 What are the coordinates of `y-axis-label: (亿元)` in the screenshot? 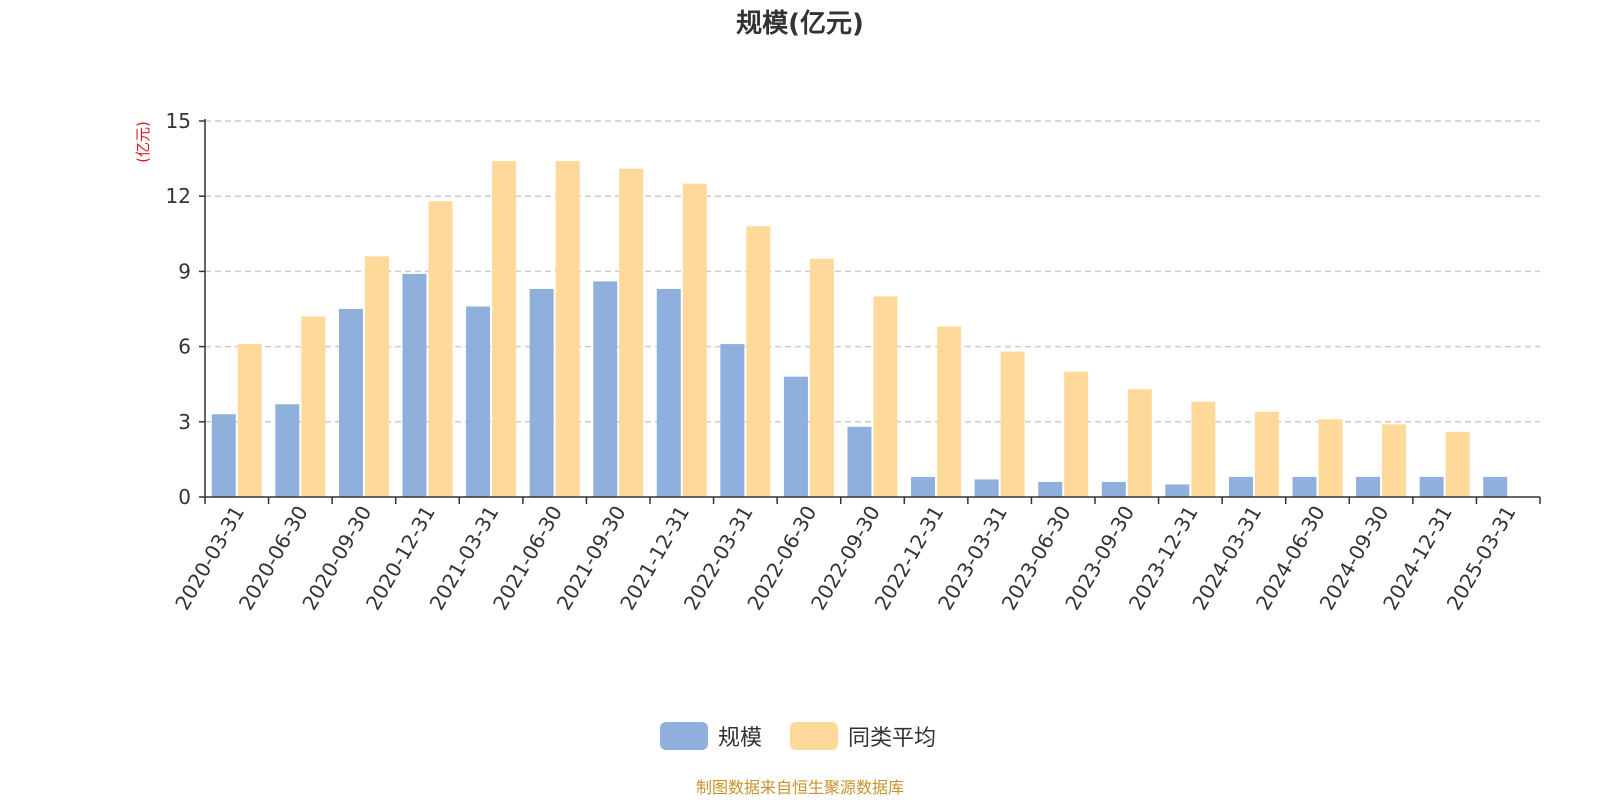 It's located at (143, 142).